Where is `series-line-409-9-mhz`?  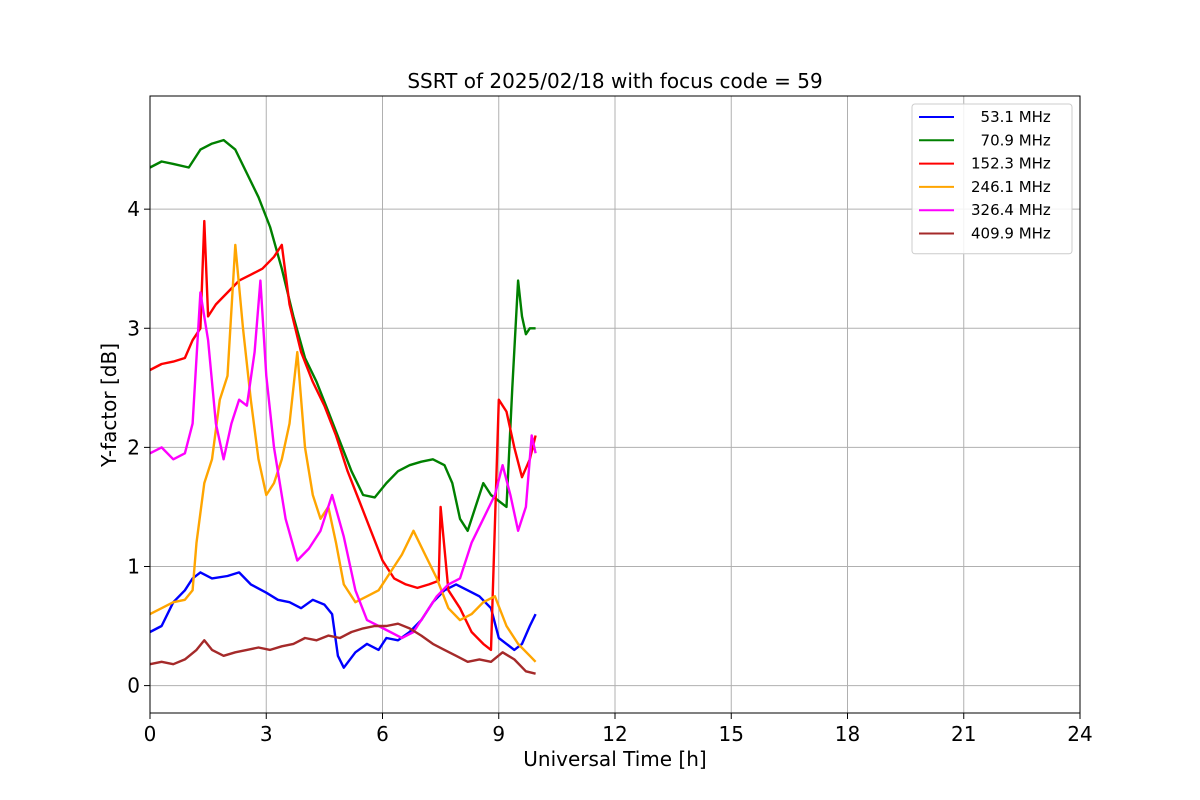 series-line-409-9-mhz is located at coordinates (342, 648).